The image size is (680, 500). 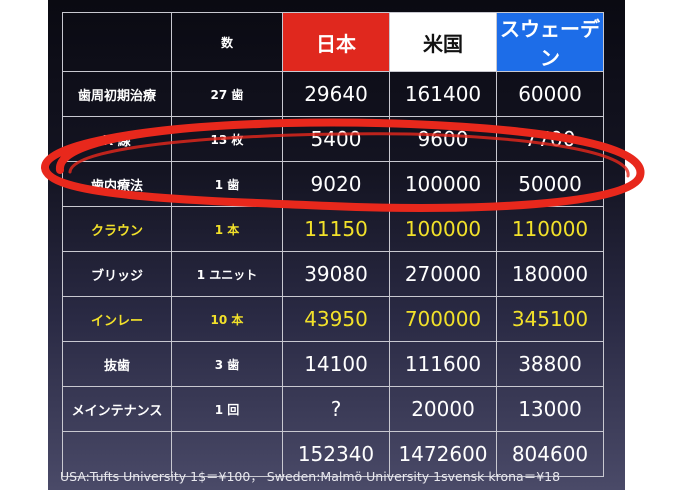 I want to click on table-row: 歯周初期治療 27 歯 29640 161400 60000, so click(x=333, y=94).